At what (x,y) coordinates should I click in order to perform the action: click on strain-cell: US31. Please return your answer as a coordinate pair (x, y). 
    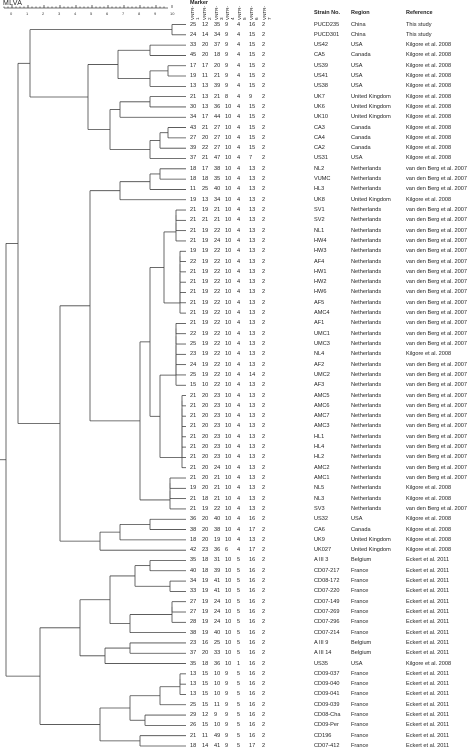
    Looking at the image, I should click on (321, 158).